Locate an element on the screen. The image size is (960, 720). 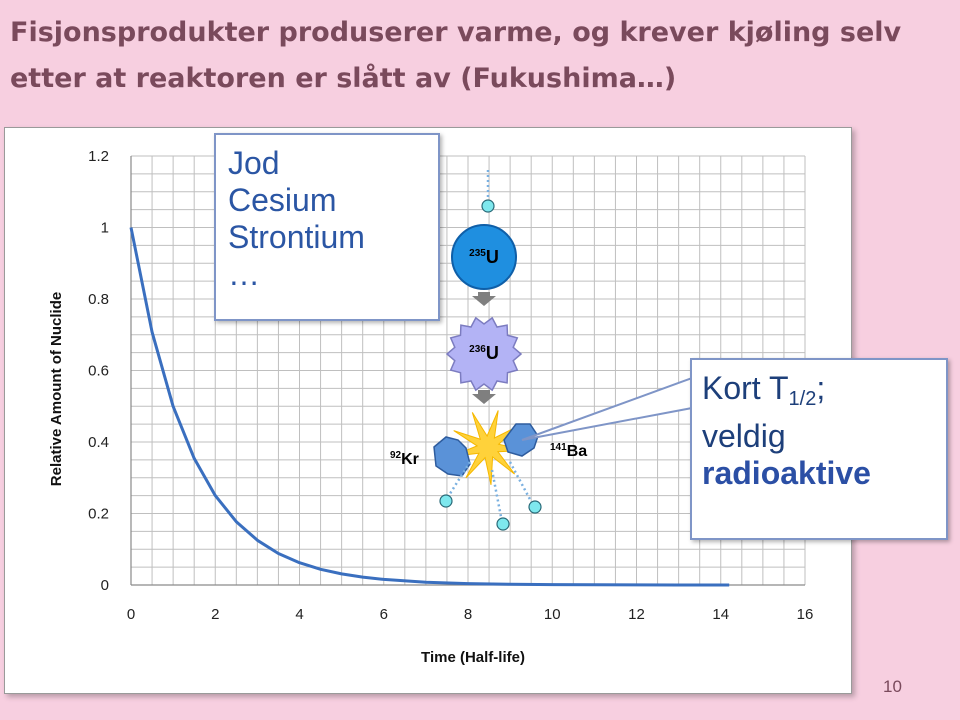
callout-pointer is located at coordinates (607, 408).